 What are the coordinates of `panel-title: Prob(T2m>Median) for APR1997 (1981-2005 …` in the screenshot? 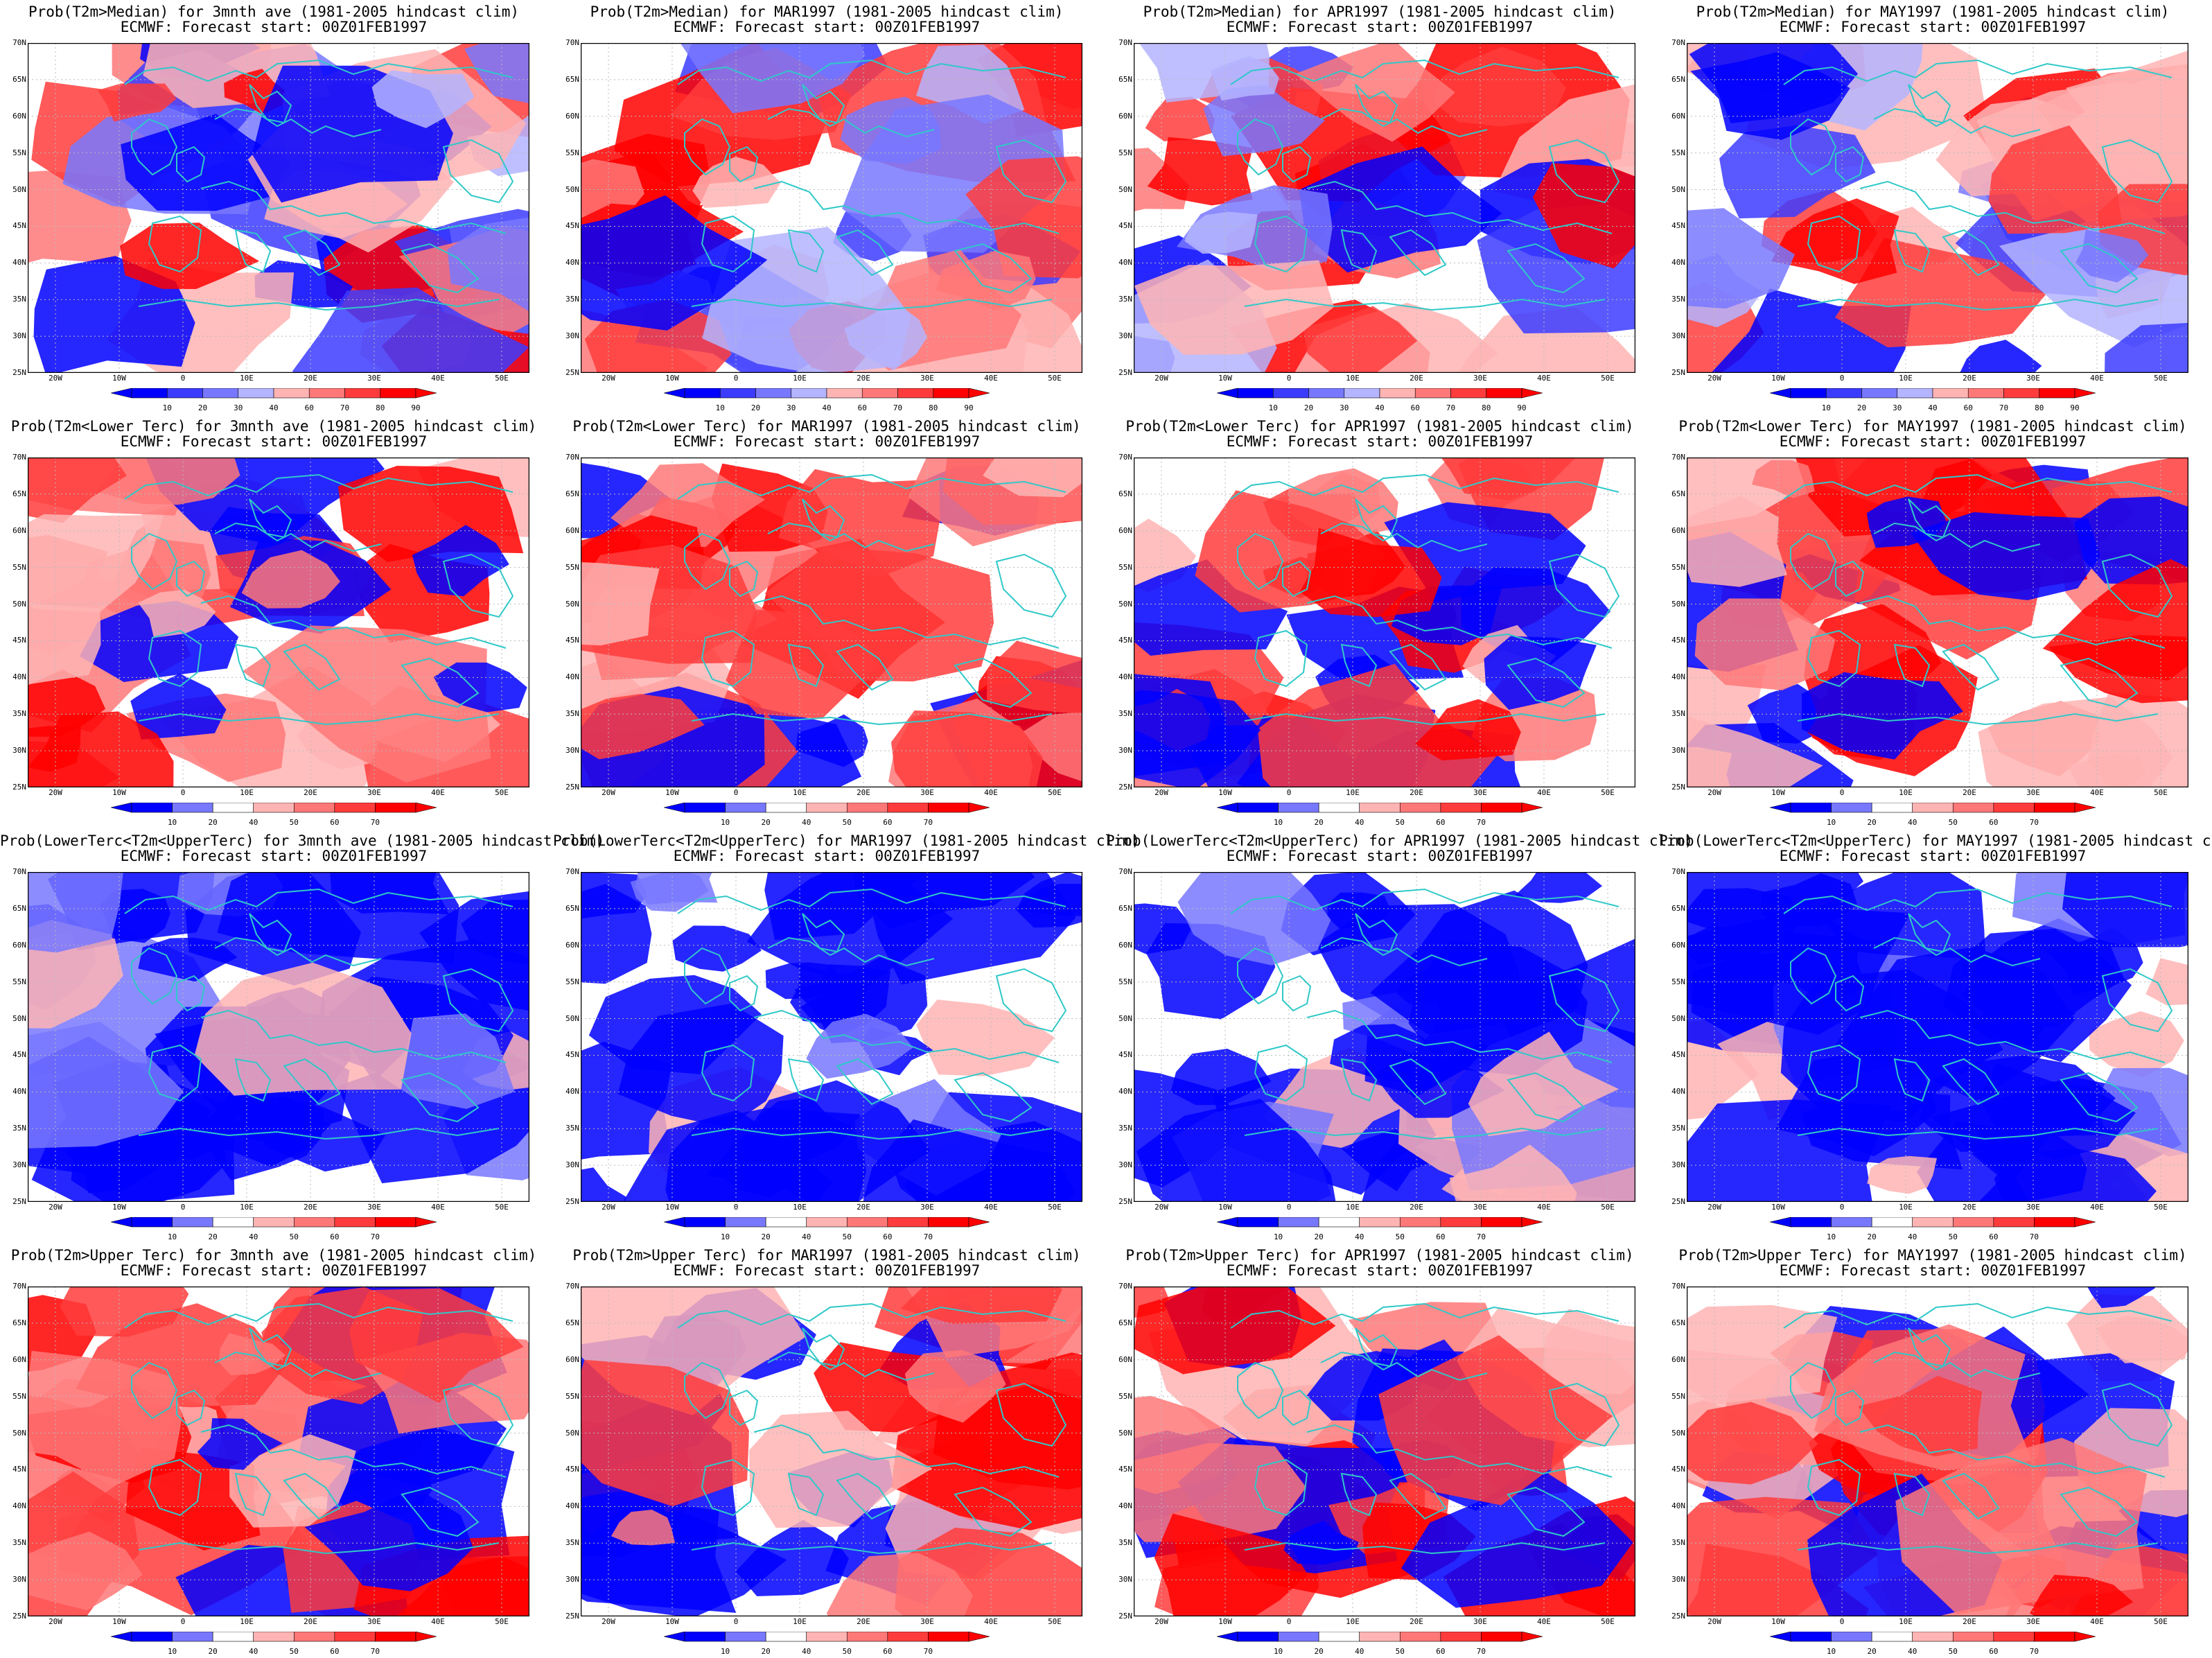 It's located at (1380, 12).